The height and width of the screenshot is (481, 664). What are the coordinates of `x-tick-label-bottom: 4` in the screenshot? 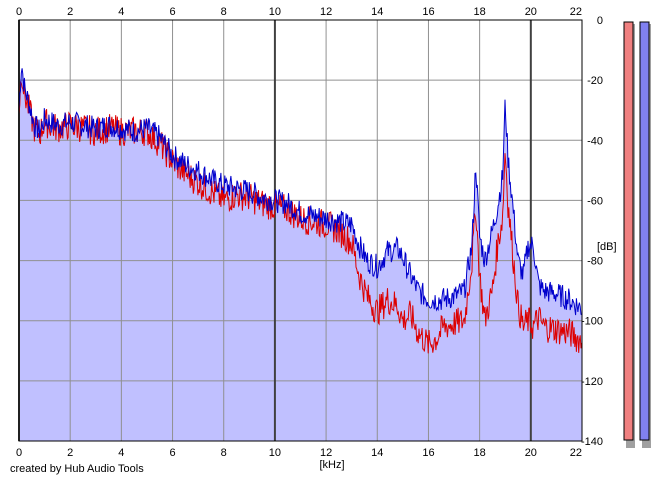 It's located at (121, 453).